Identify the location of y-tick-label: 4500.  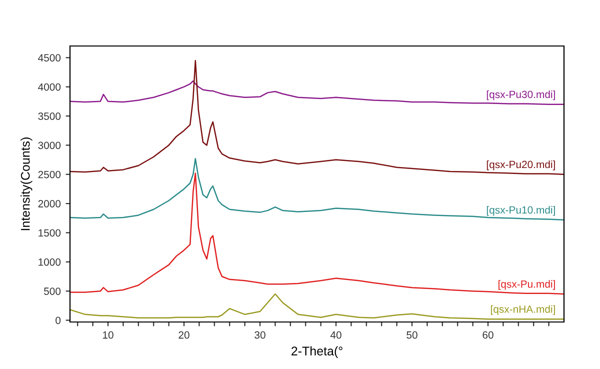
(49, 58).